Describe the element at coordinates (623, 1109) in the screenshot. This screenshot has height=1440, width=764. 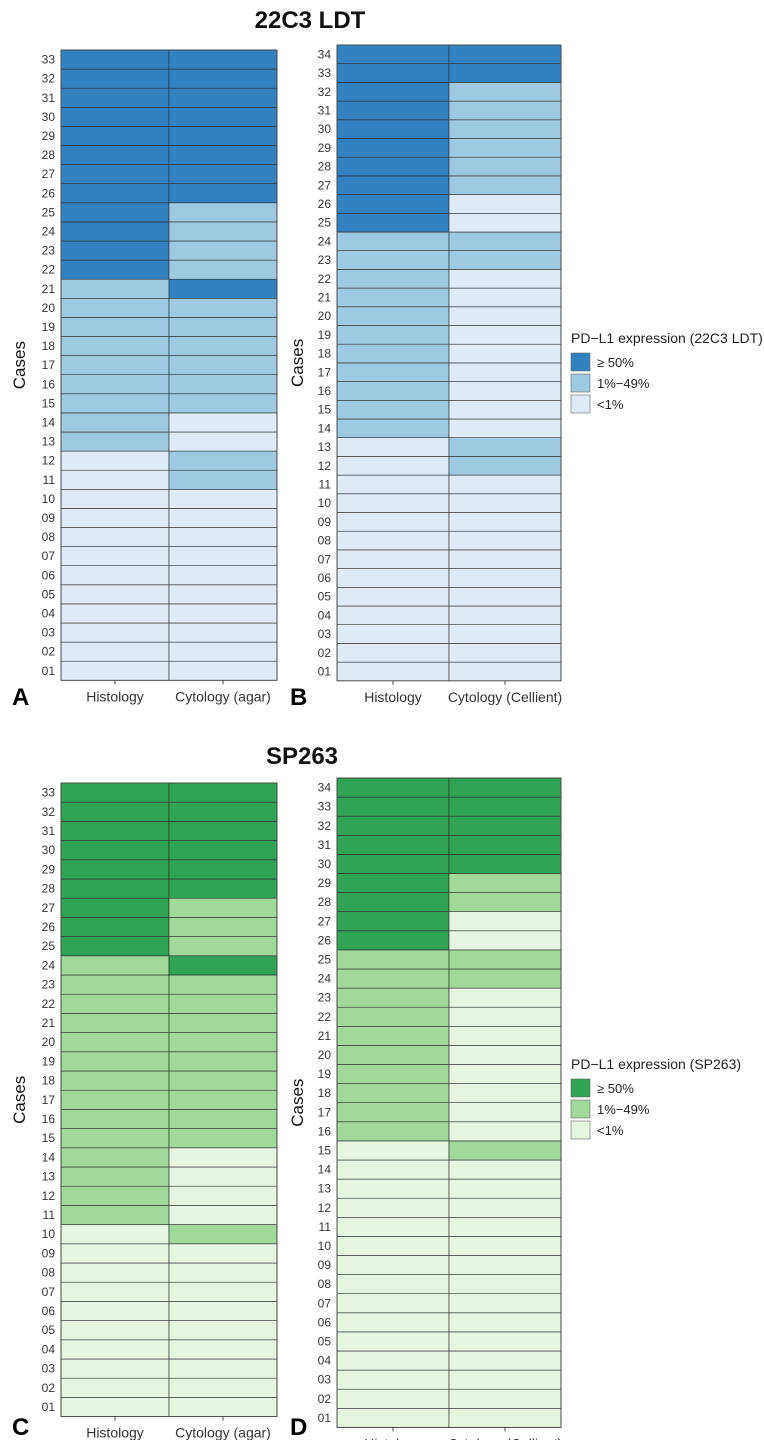
I see `legend-label-sp263-mid: 1%−49%` at that location.